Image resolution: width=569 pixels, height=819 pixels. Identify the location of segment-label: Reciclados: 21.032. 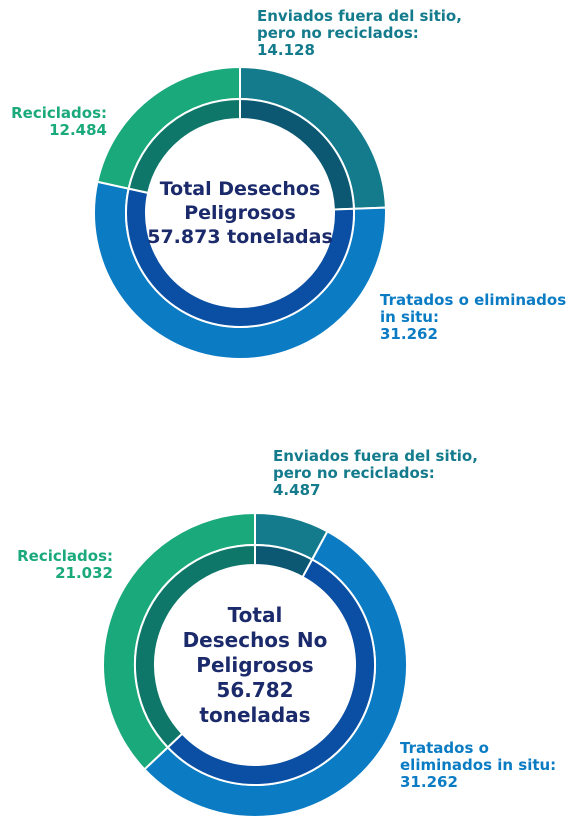
(65, 565).